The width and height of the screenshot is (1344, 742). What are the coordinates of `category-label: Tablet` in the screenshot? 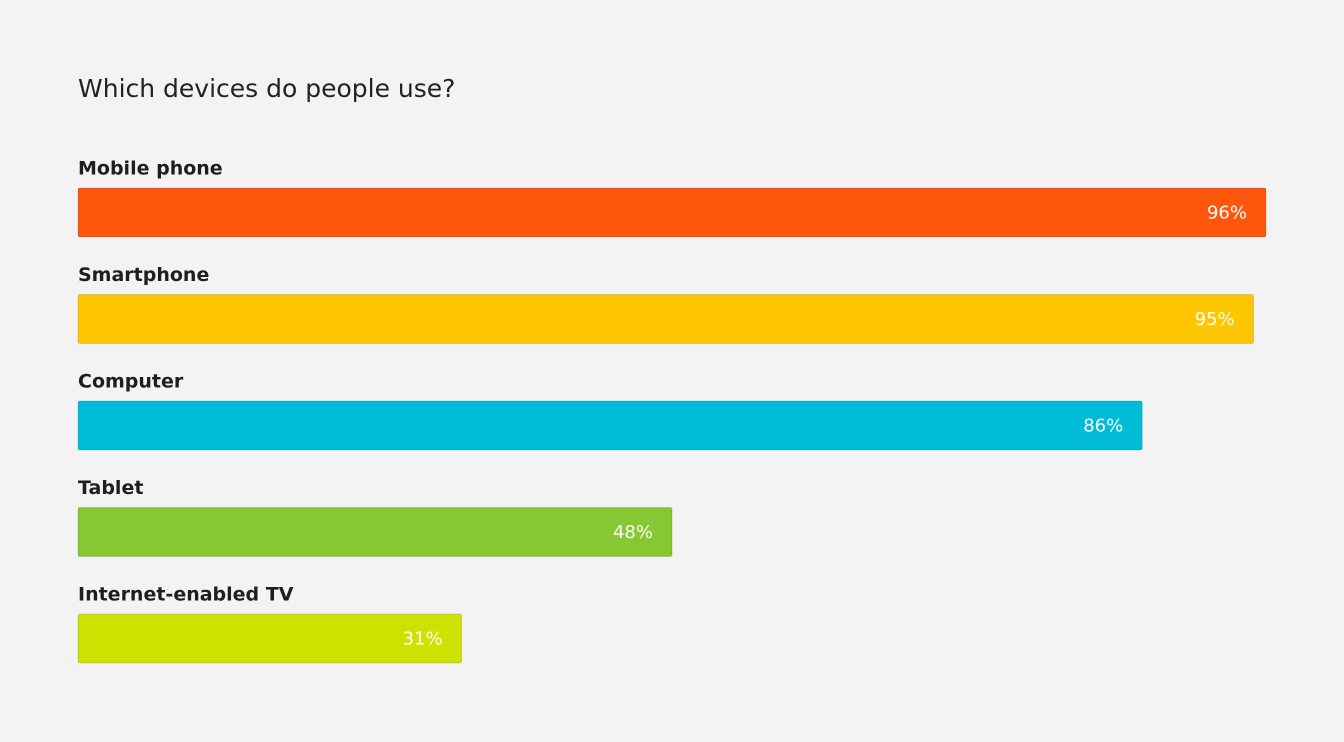 It's located at (110, 488).